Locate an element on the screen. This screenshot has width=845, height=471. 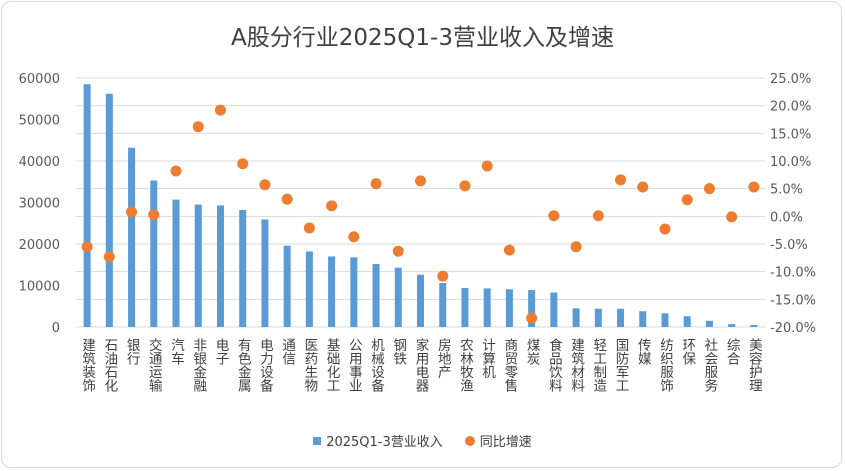
category-label: 家用电器 is located at coordinates (420, 365).